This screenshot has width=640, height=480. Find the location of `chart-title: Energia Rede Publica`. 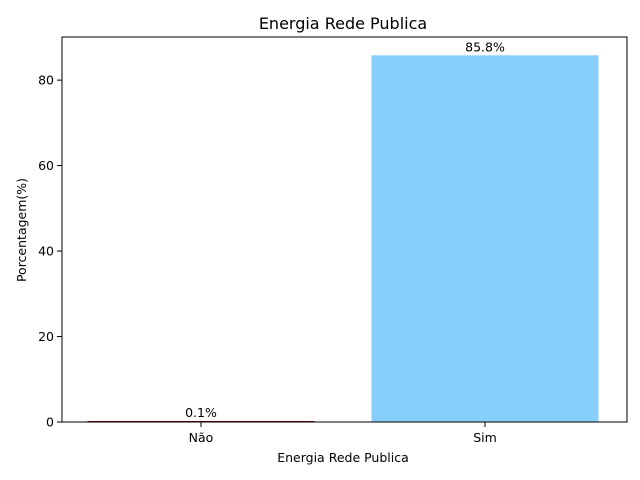

chart-title: Energia Rede Publica is located at coordinates (343, 23).